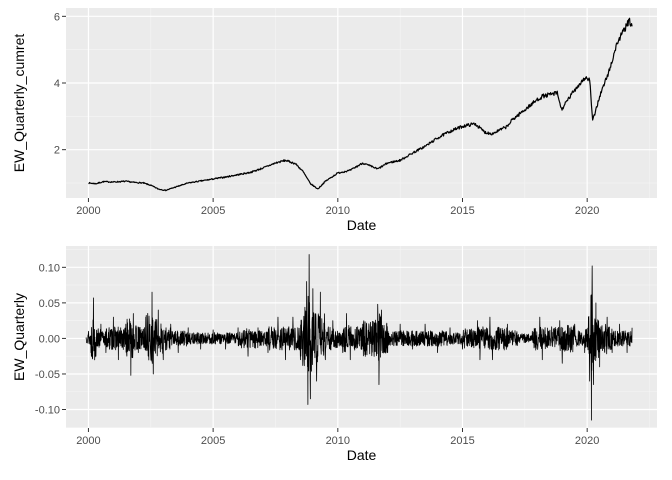  Describe the element at coordinates (49, 268) in the screenshot. I see `y-tick-label: 0.10` at that location.